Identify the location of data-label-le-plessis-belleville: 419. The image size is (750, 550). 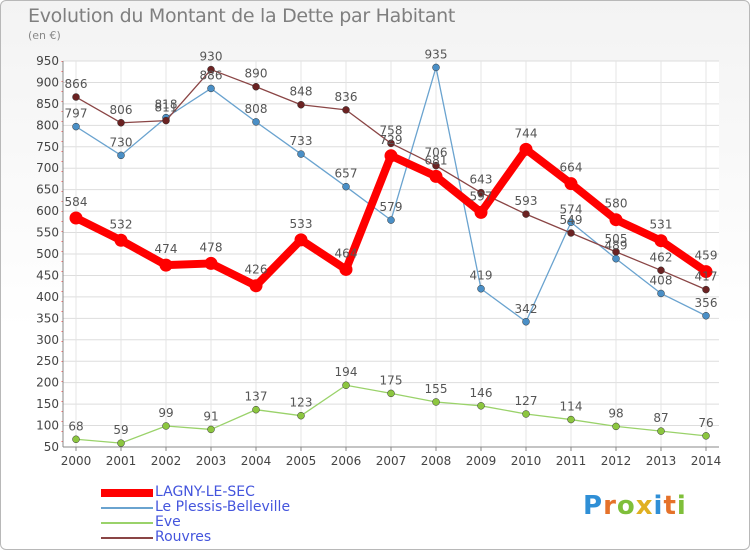
(481, 276).